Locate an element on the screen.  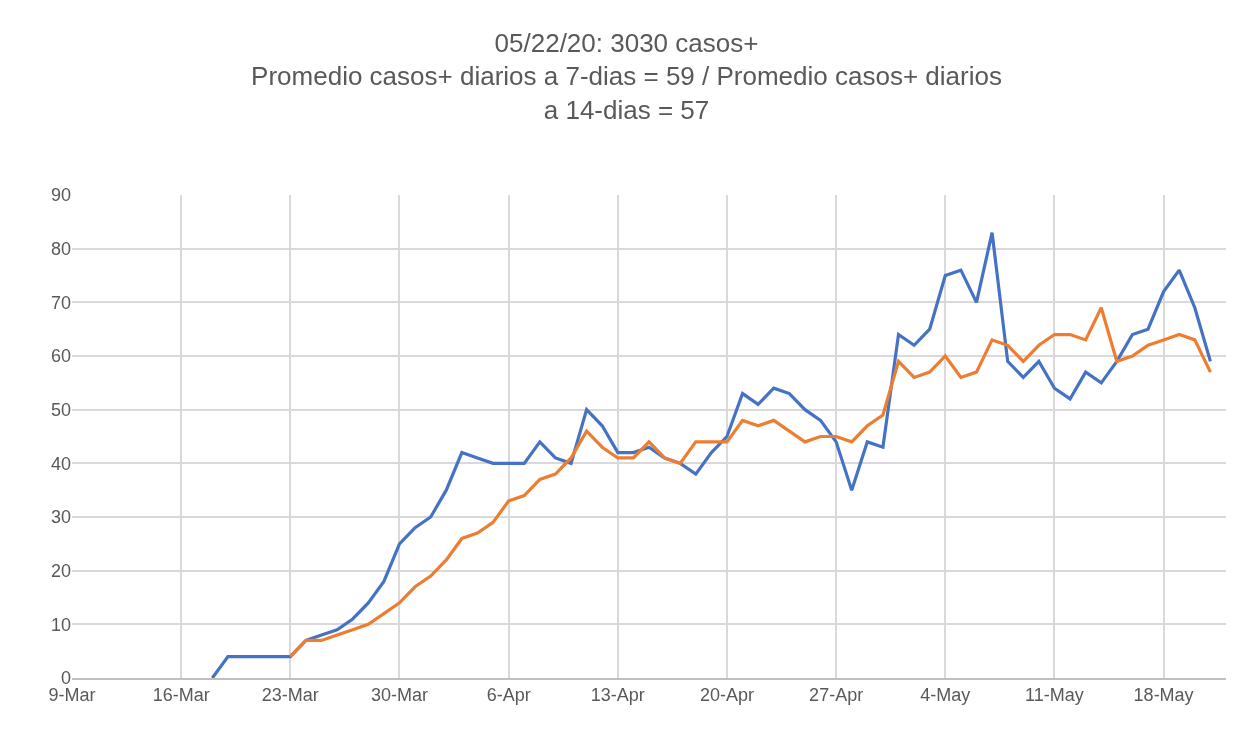
x-tick-label: 4-May is located at coordinates (945, 695).